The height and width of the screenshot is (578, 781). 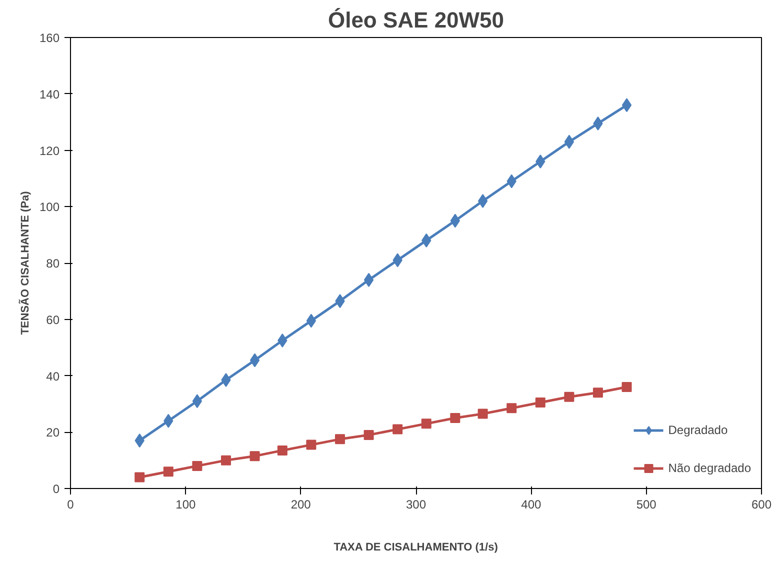 I want to click on x-tick-label: 500, so click(x=646, y=505).